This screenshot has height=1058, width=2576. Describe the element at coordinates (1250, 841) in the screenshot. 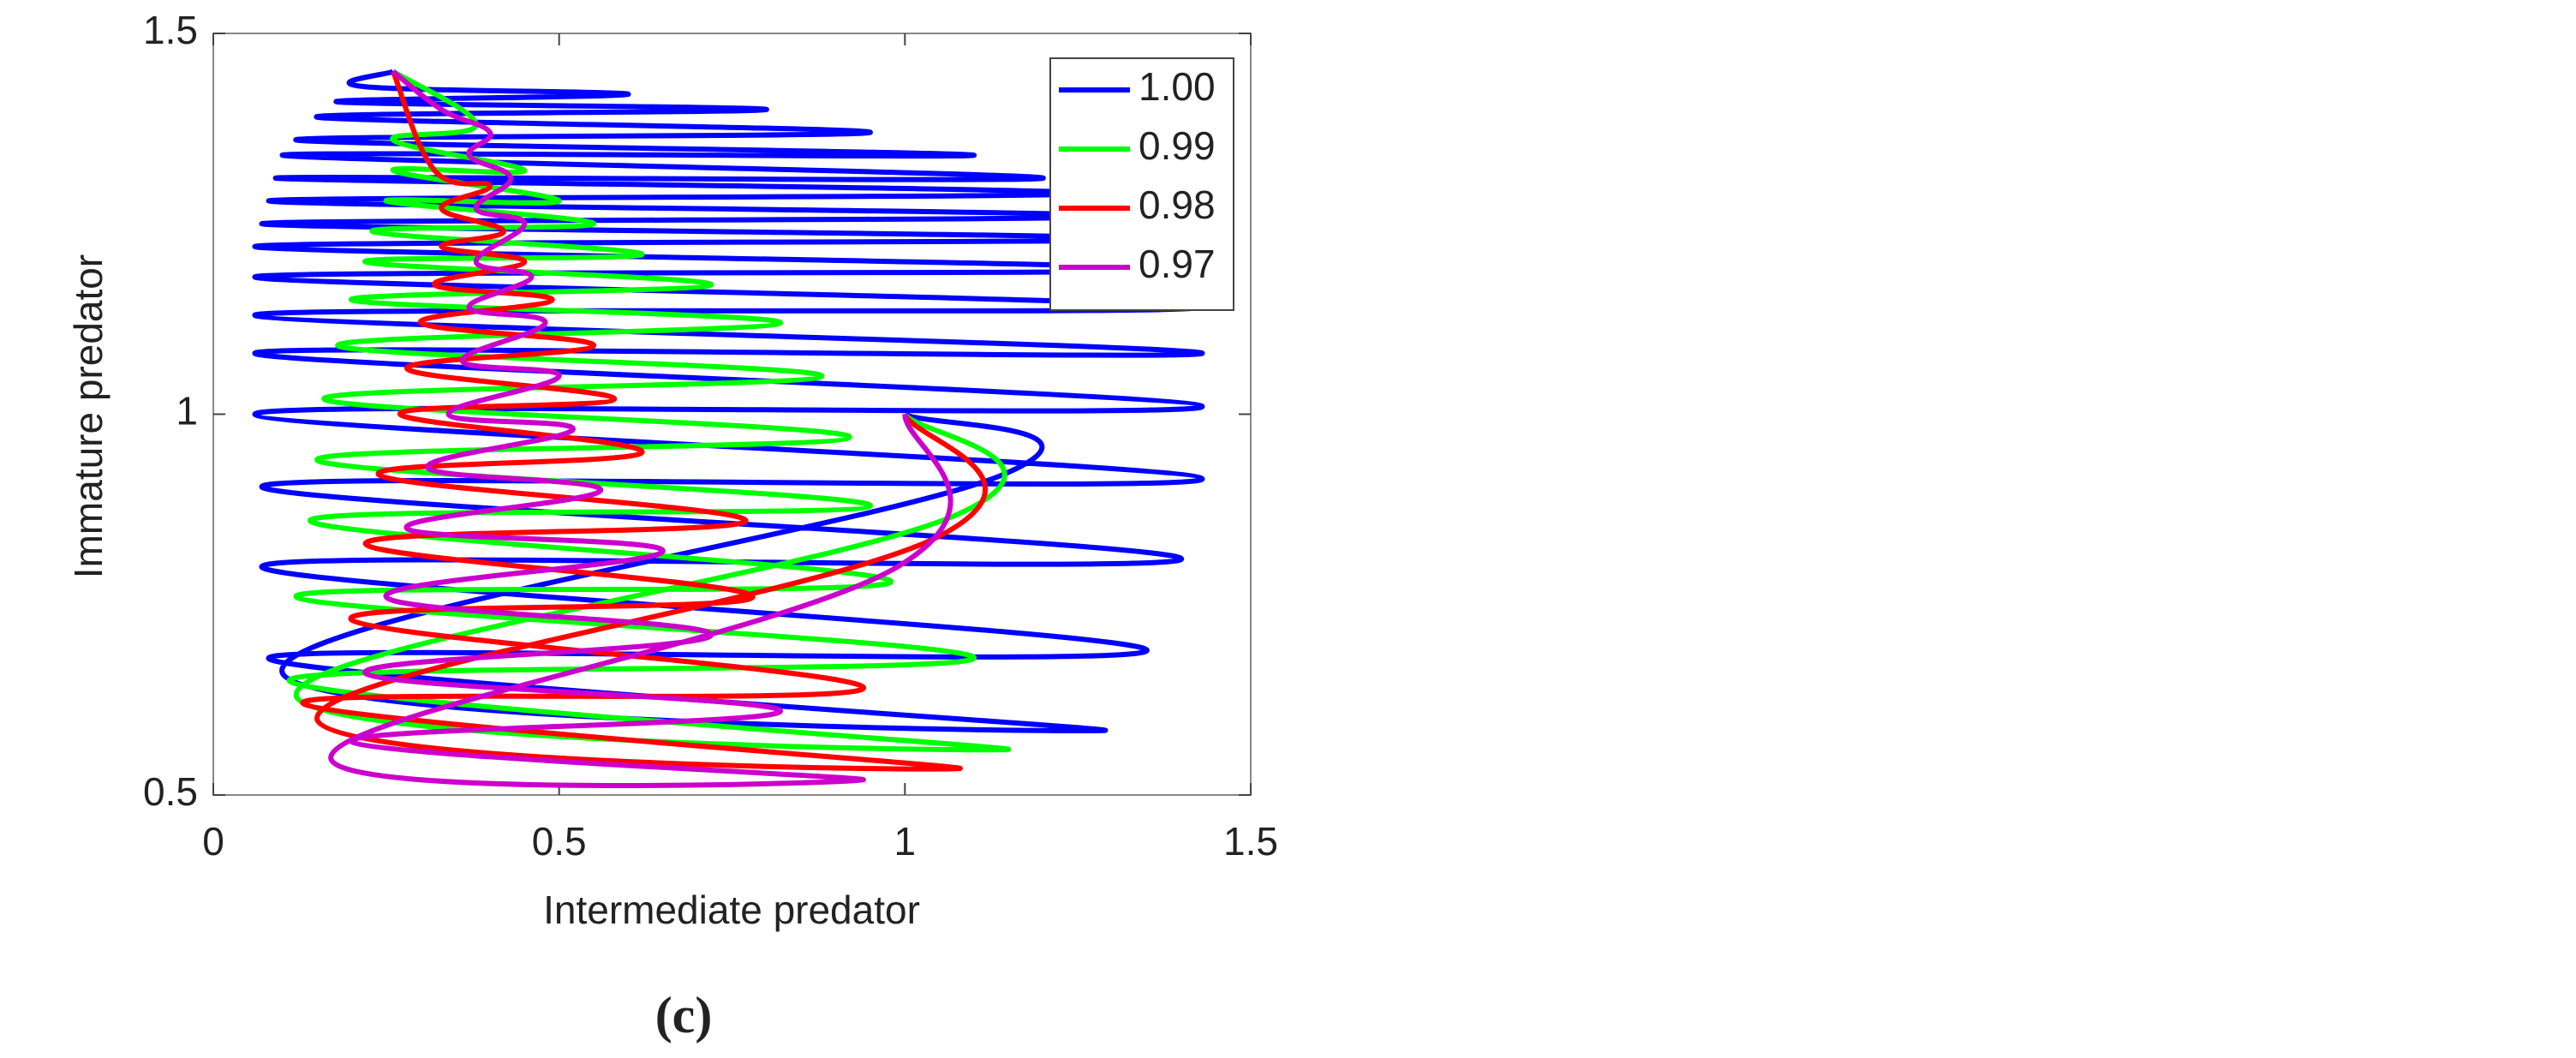

I see `x-tick-label: 1.5` at that location.